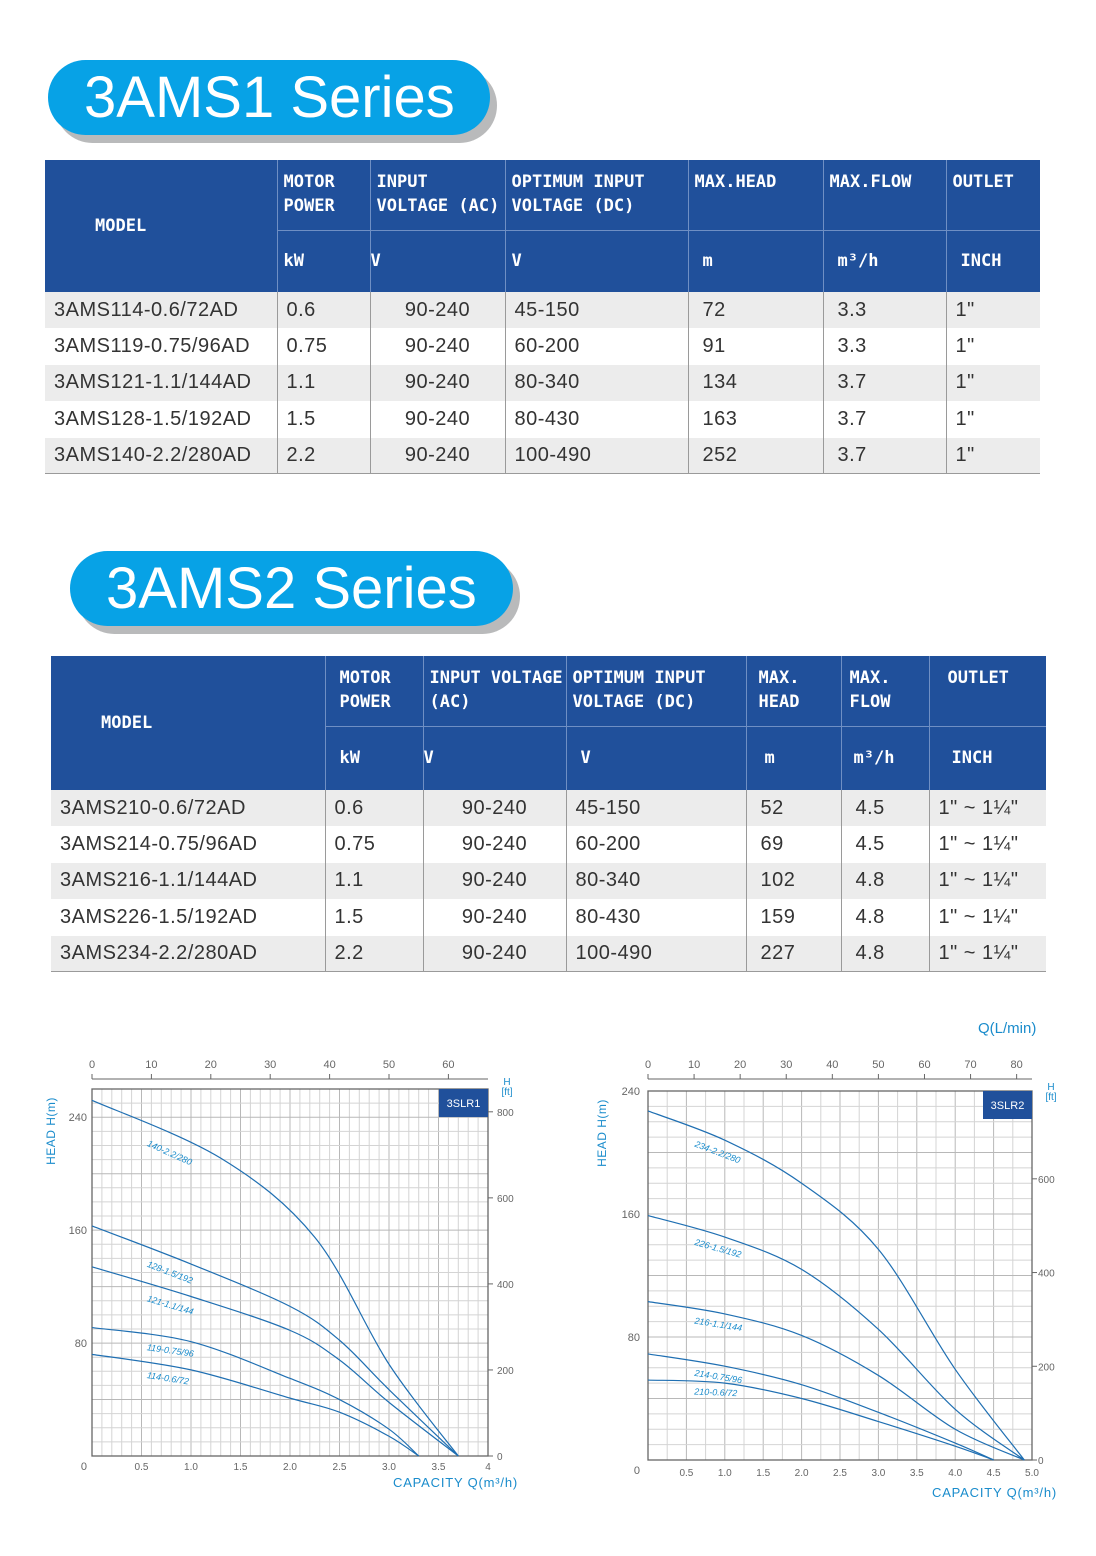 The image size is (1096, 1556). Describe the element at coordinates (793, 844) in the screenshot. I see `cell-max-head: 69` at that location.